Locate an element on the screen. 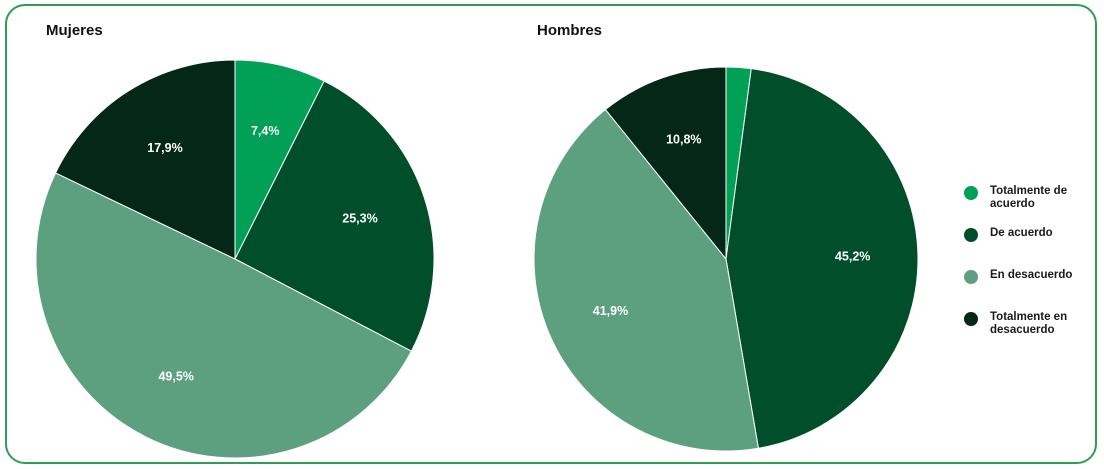 This screenshot has width=1104, height=469. pie-slice-totalmente-en-desacuerdo is located at coordinates (145, 159).